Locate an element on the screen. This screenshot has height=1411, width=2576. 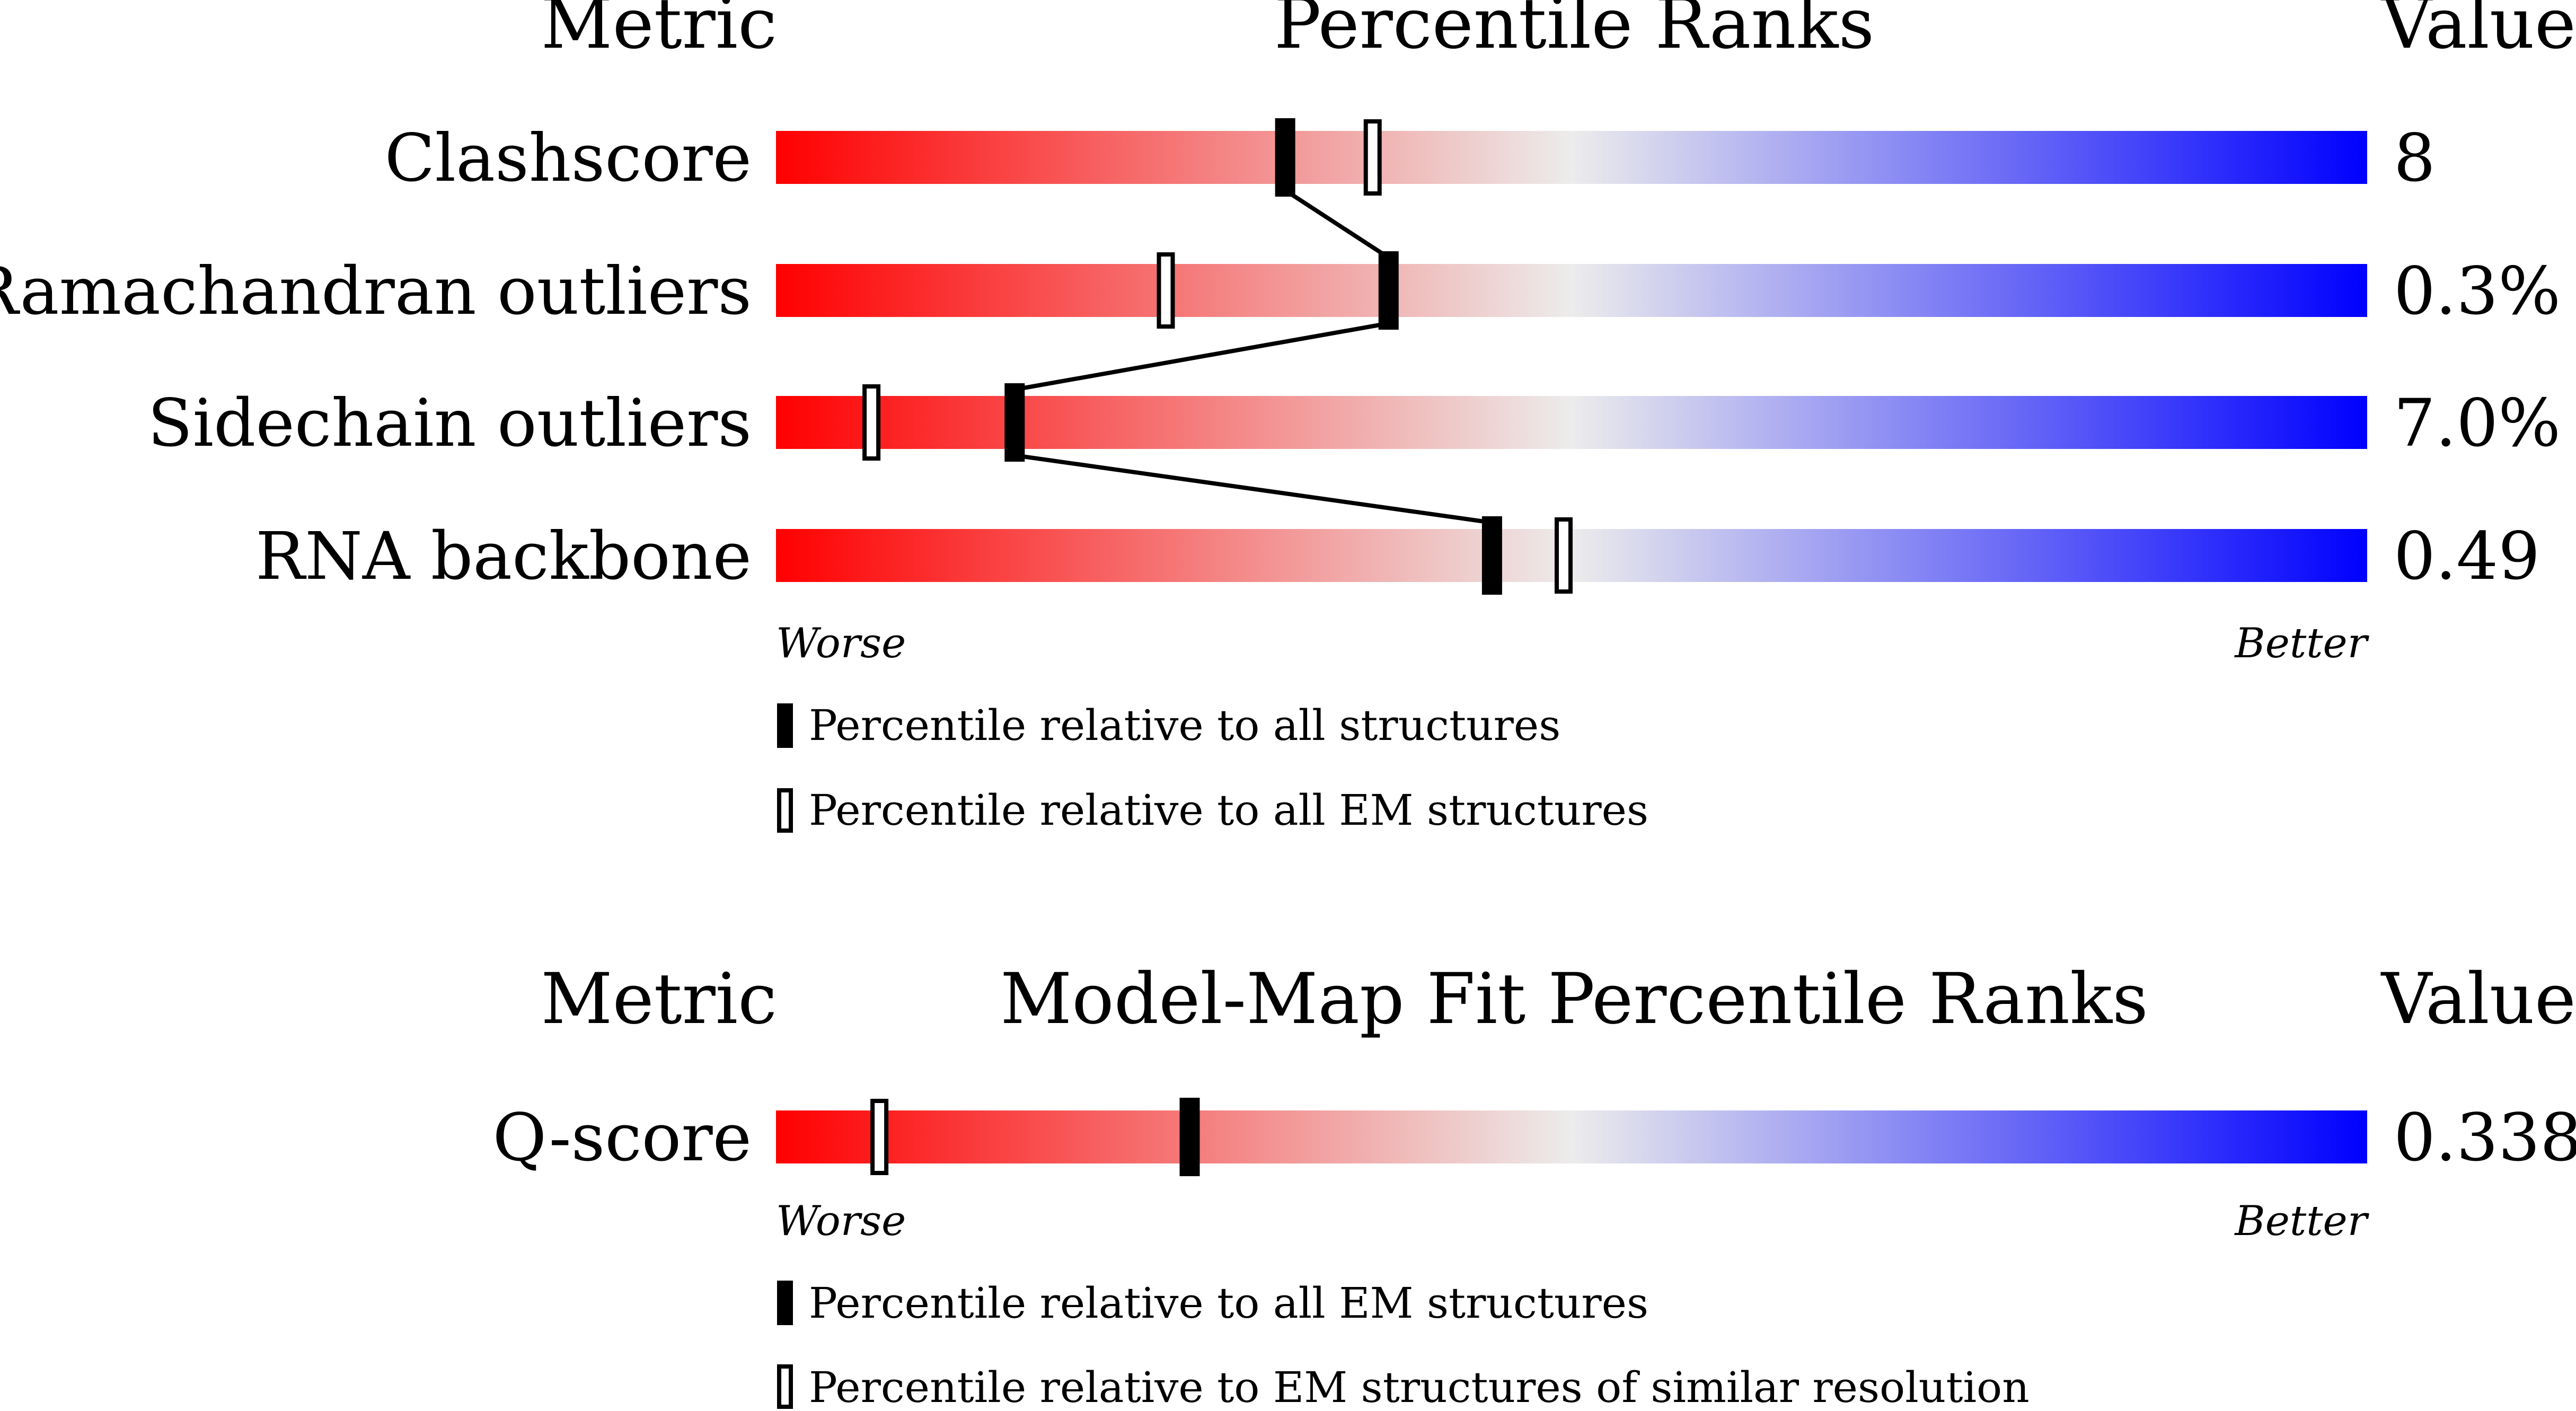
panel2-rows: Q-score 0.338 is located at coordinates (1534, 1137).